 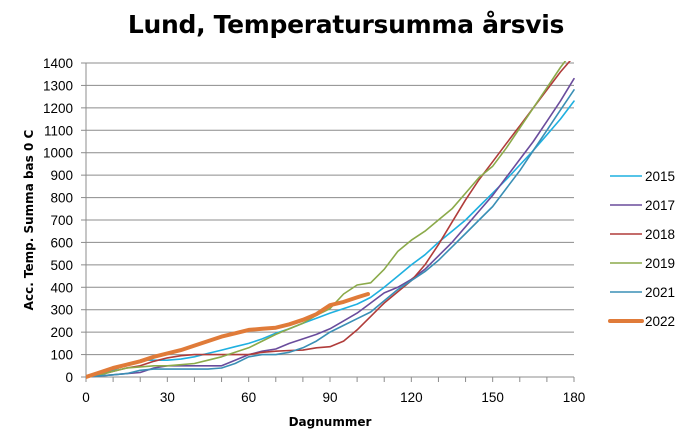 I want to click on legend-label: 2021, so click(x=660, y=292).